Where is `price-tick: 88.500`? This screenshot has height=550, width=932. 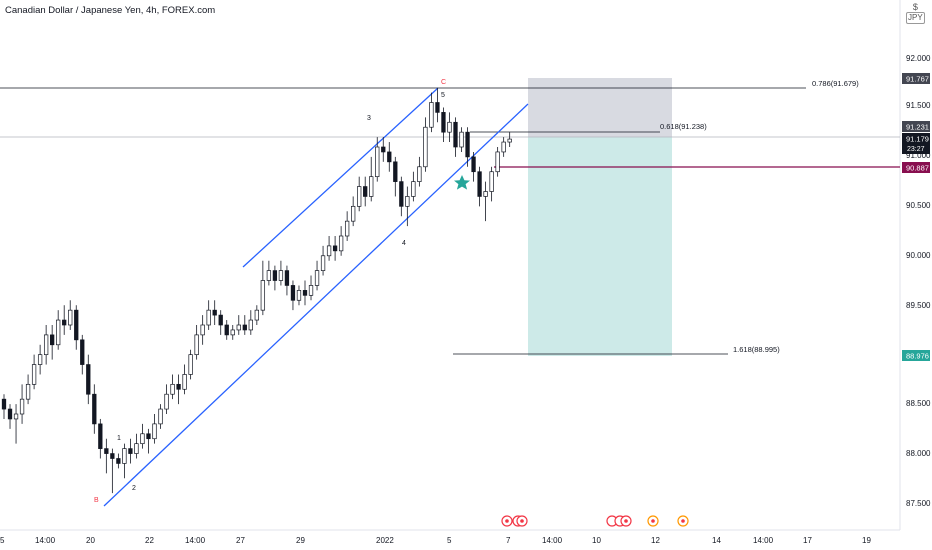 price-tick: 88.500 is located at coordinates (918, 403).